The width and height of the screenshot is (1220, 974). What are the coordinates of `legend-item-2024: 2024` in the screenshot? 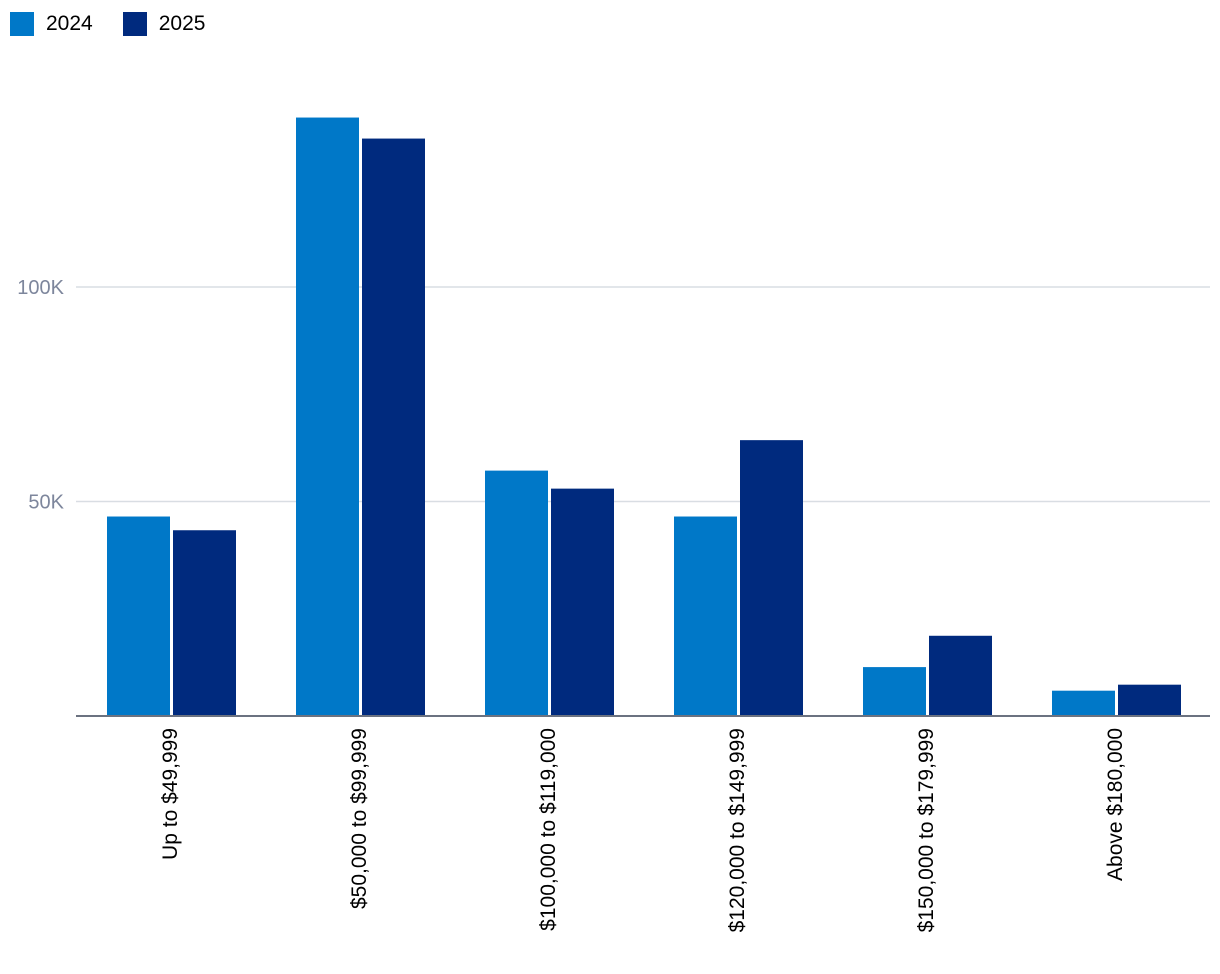 It's located at (51, 24).